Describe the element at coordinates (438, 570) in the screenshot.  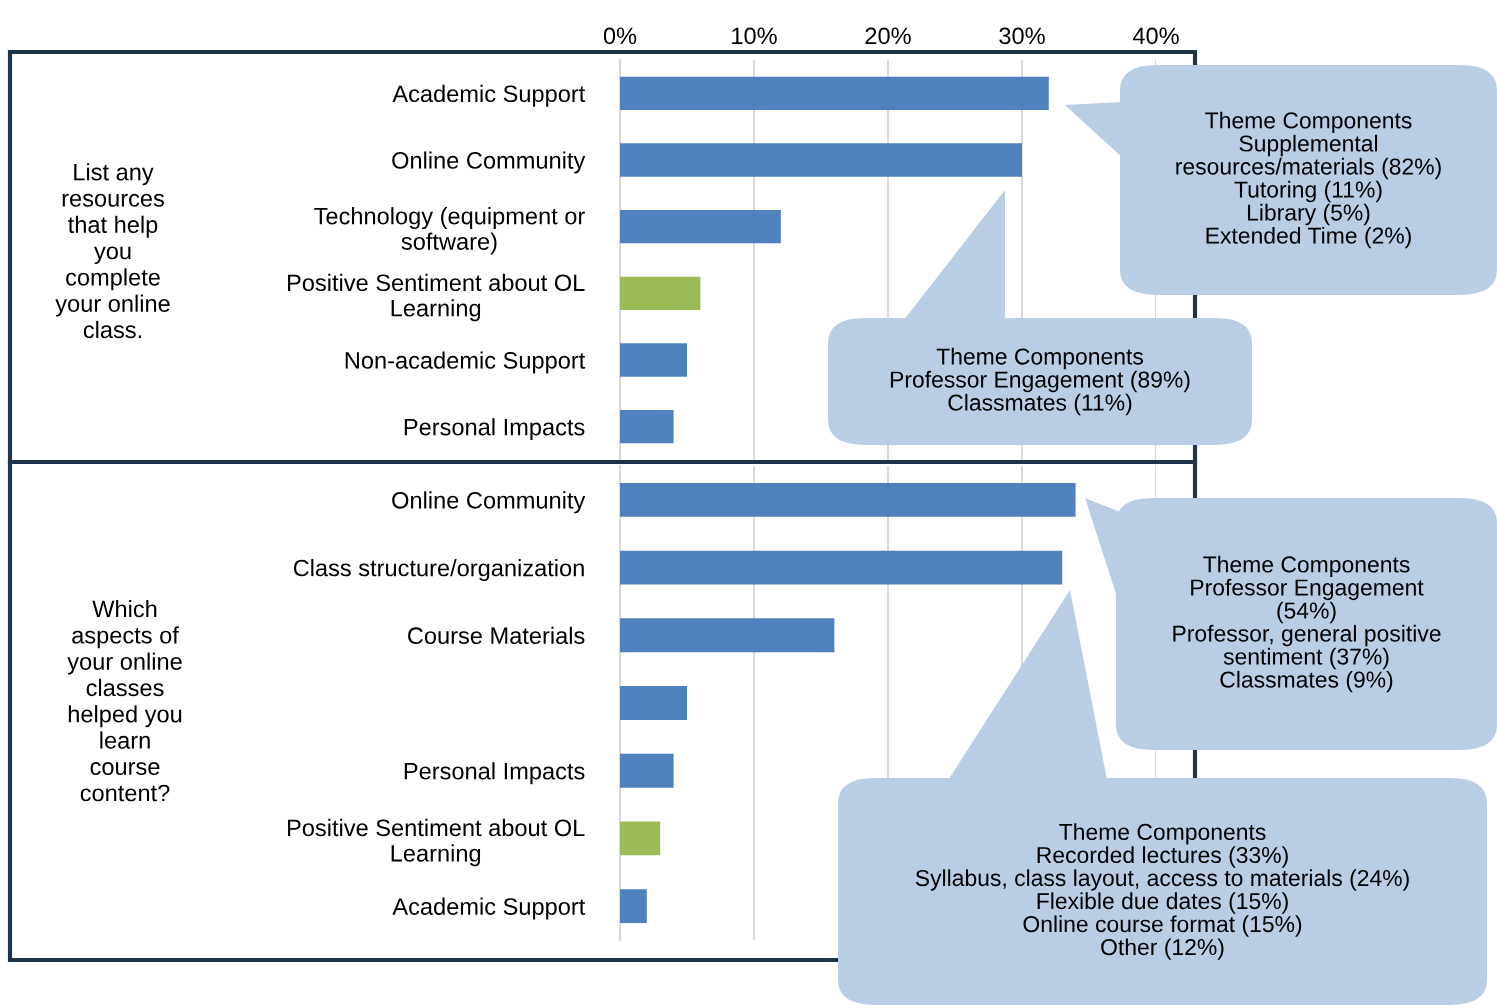
I see `y-tick-label: Class structure/organization` at that location.